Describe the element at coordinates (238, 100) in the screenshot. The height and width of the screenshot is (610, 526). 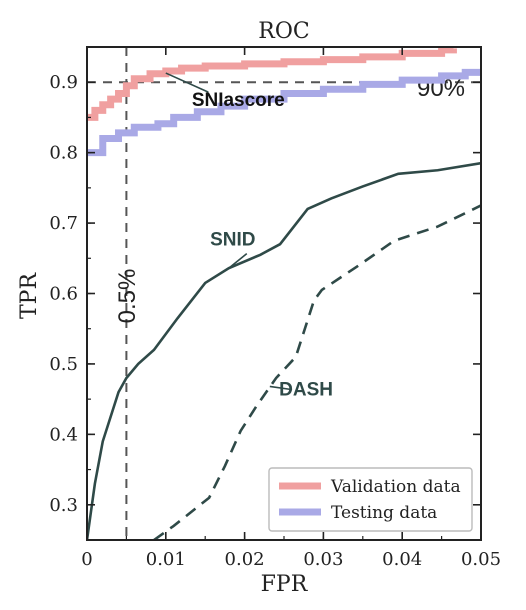
I see `annotation-label-sniascore: SNIascore` at that location.